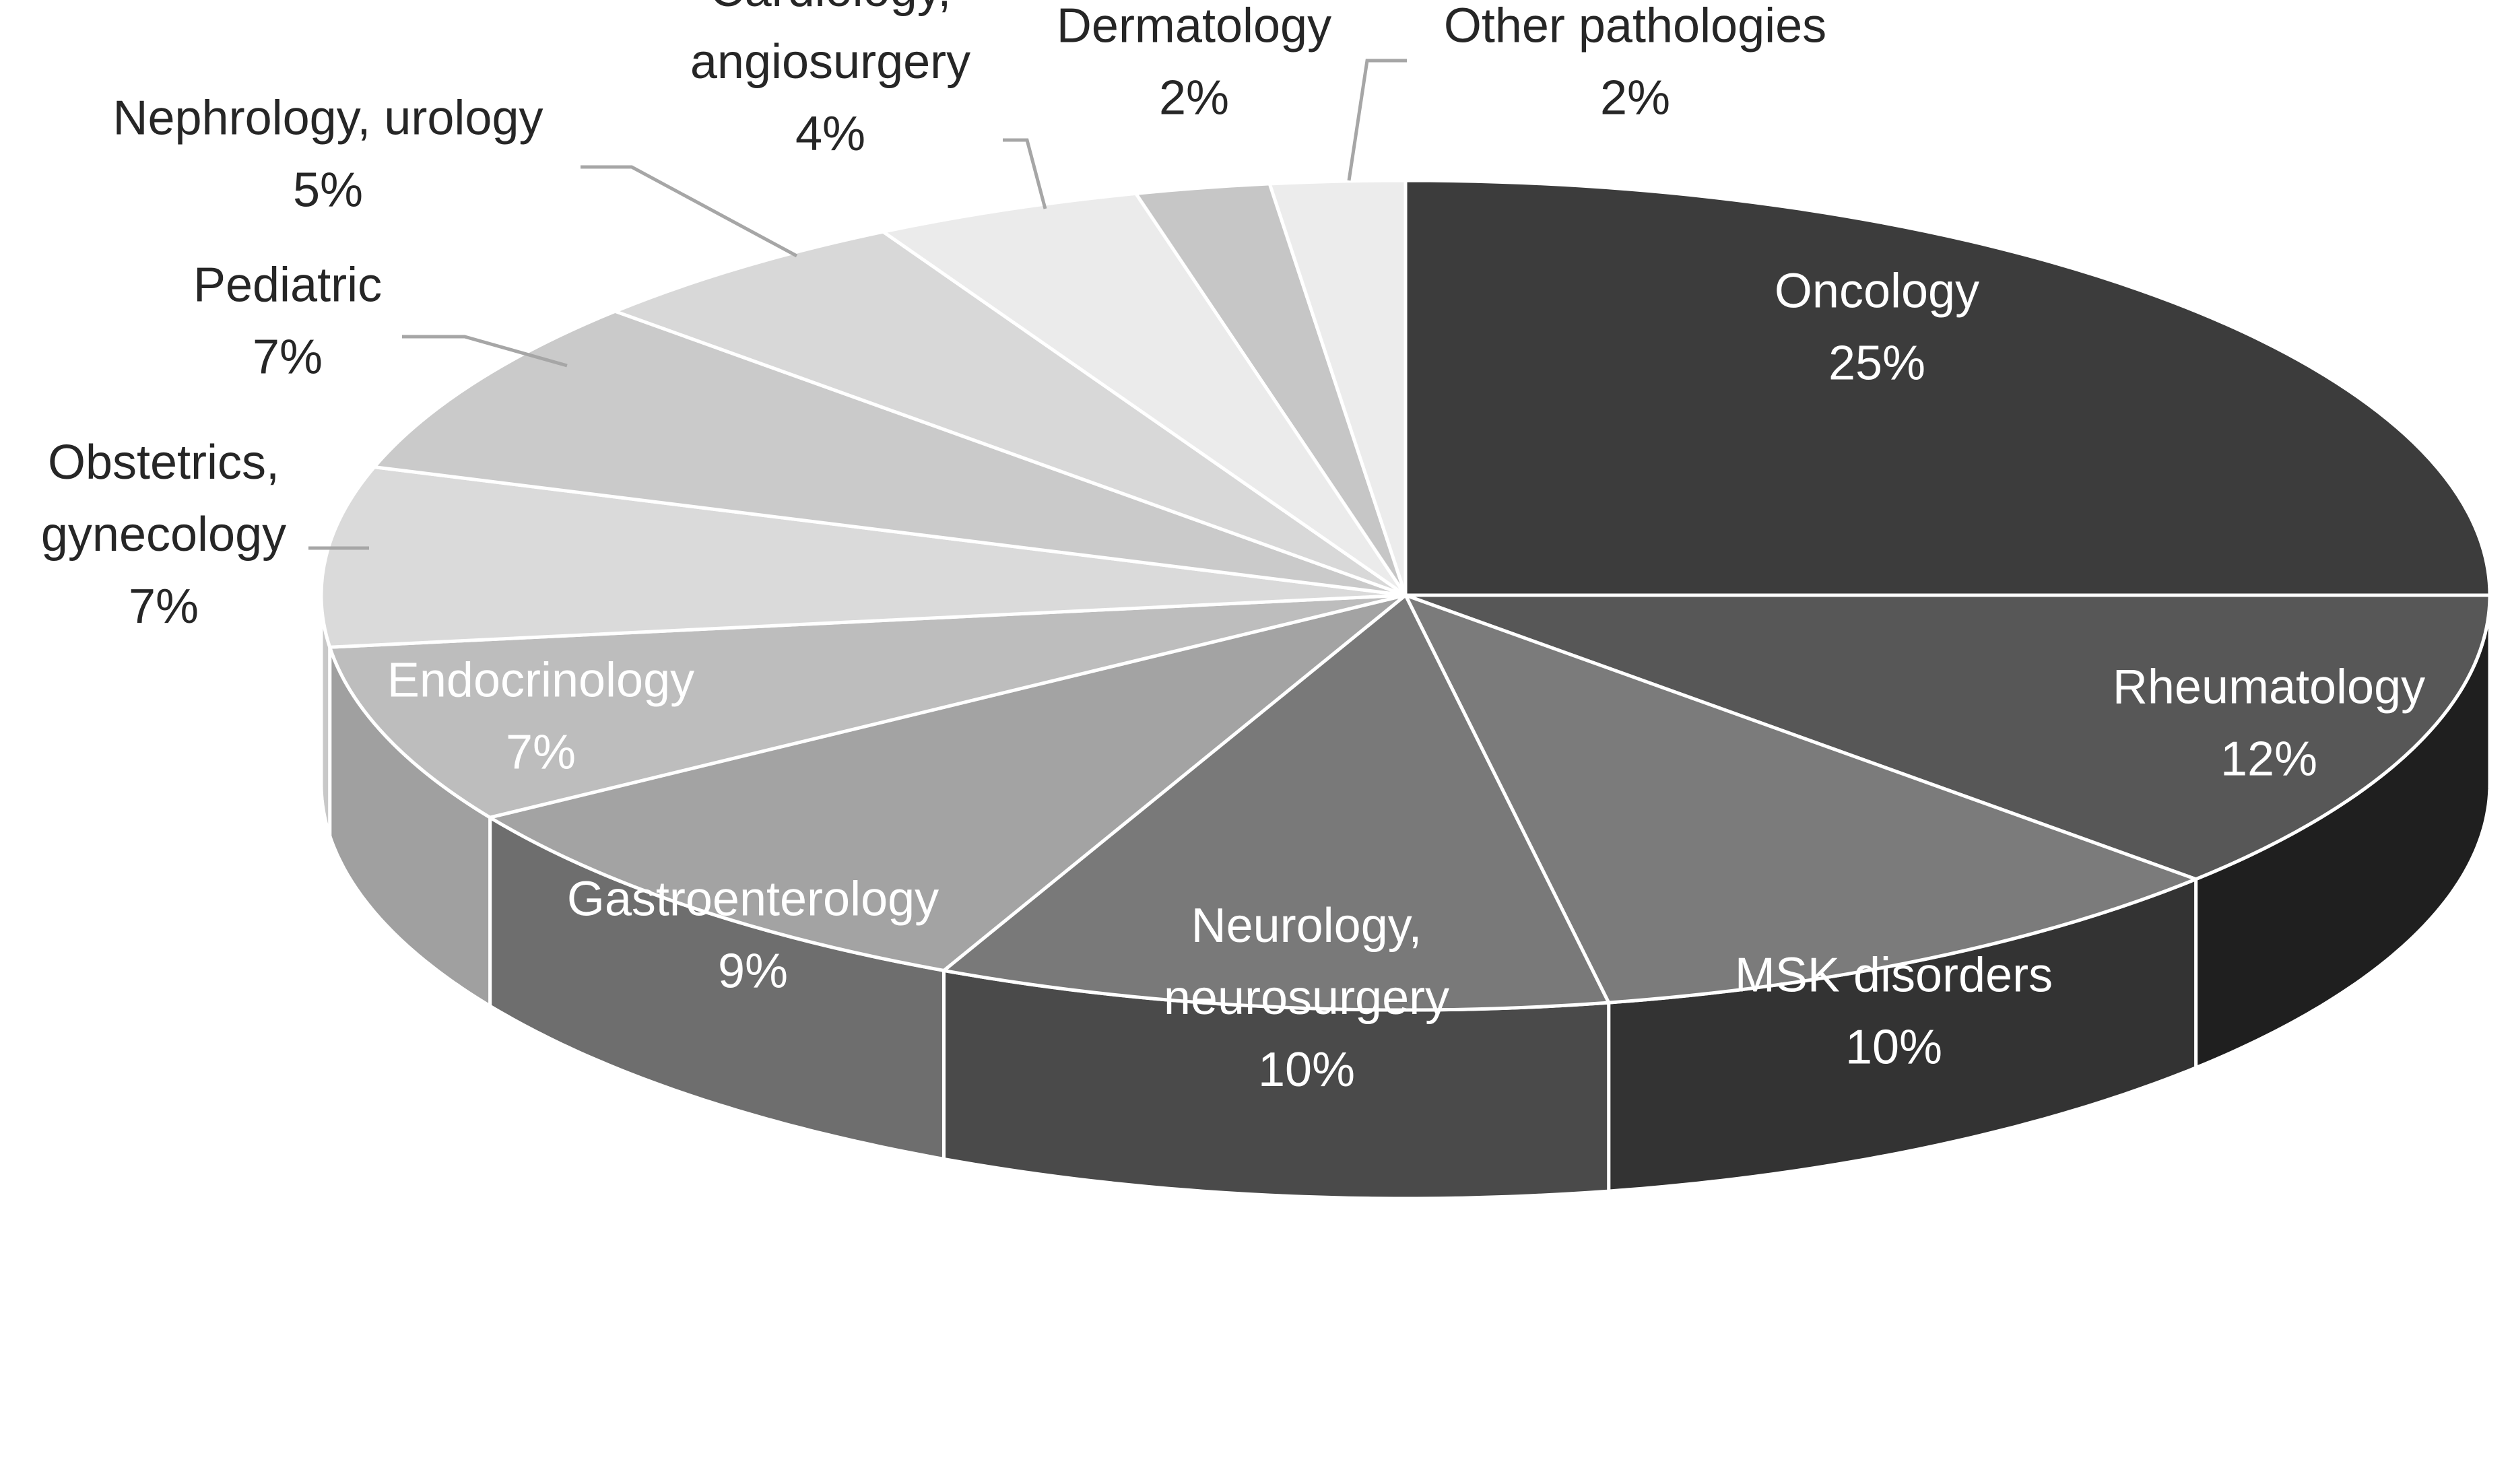  Describe the element at coordinates (753, 972) in the screenshot. I see `slice-percent-text: 9%` at that location.